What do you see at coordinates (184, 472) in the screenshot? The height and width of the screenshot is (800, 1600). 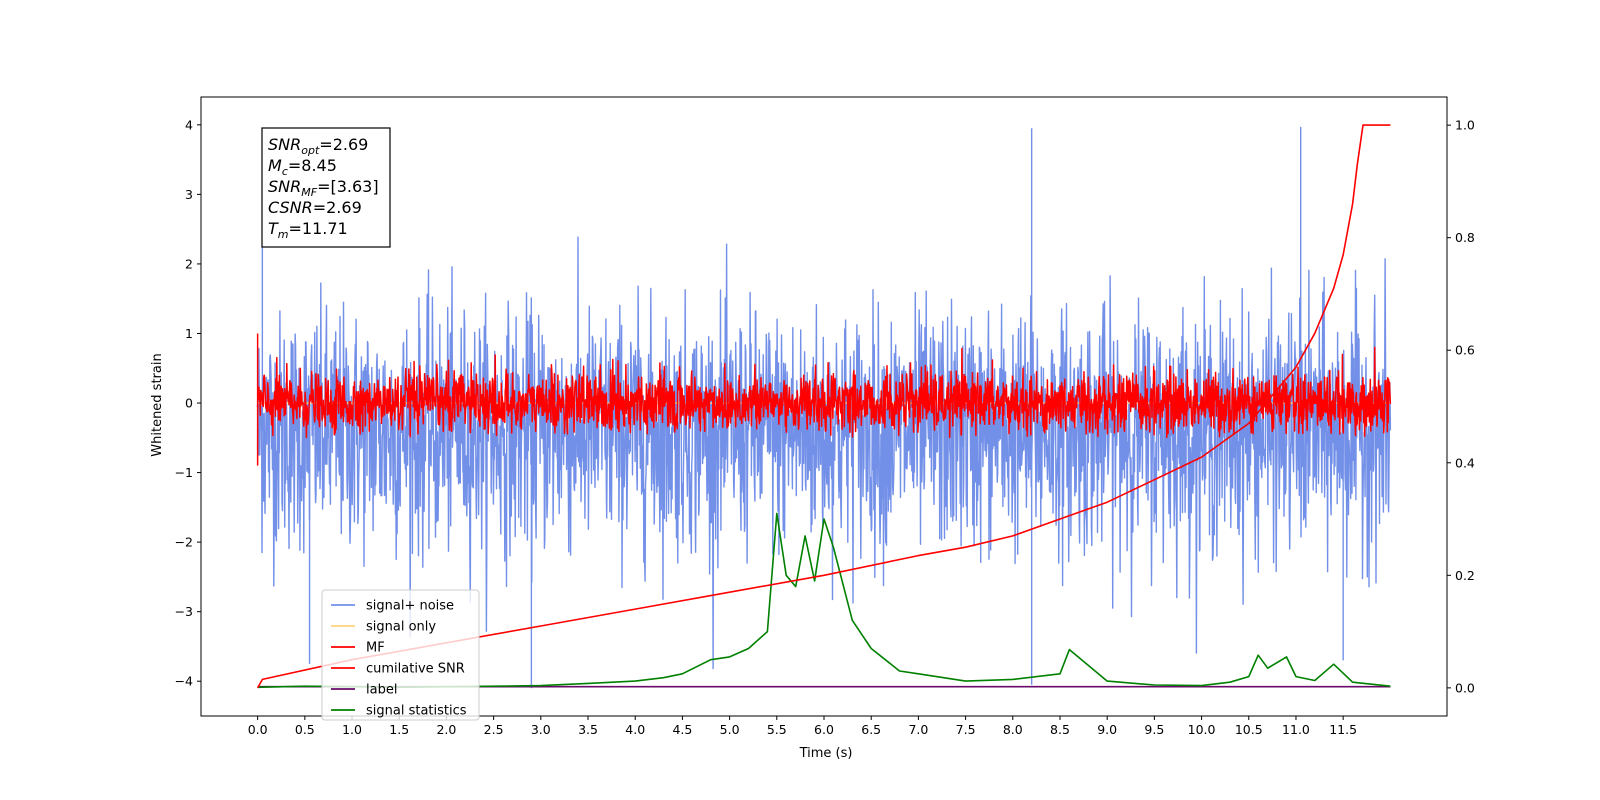 I see `y-tick-label: −1` at bounding box center [184, 472].